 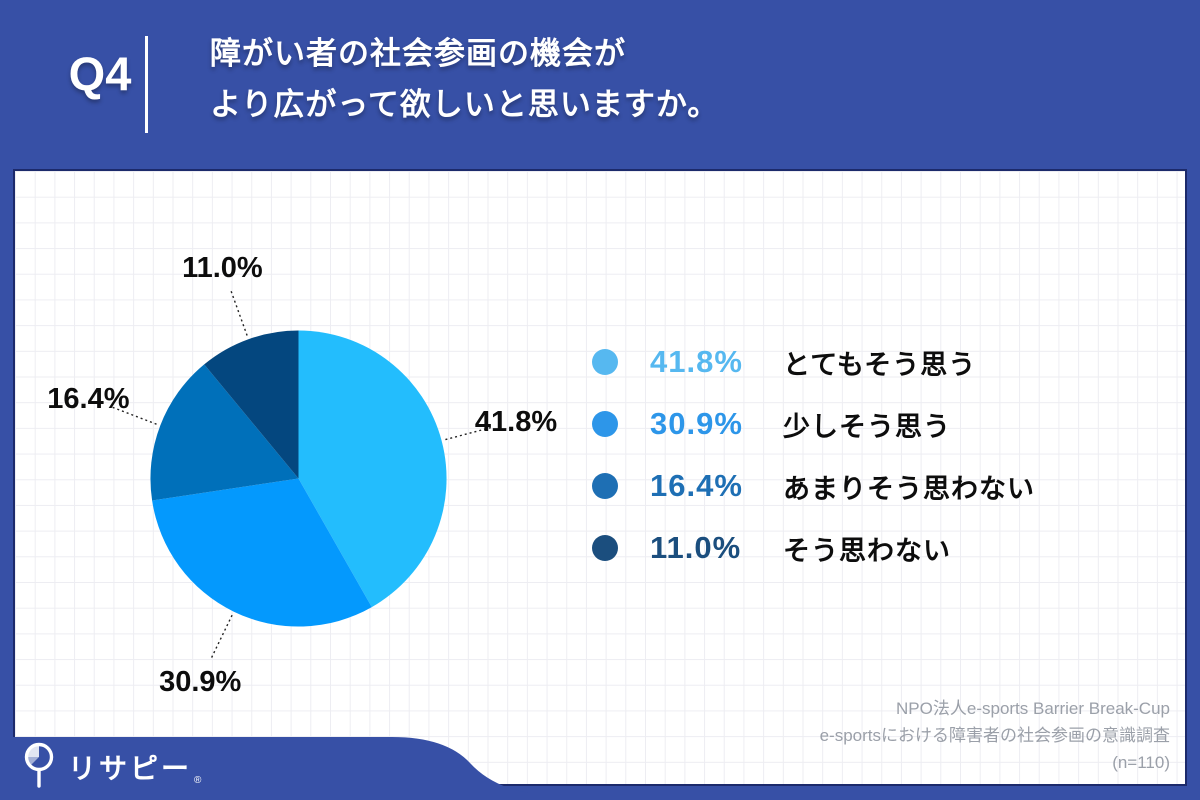 I want to click on legend-label: 少しそう思う, so click(x=867, y=426).